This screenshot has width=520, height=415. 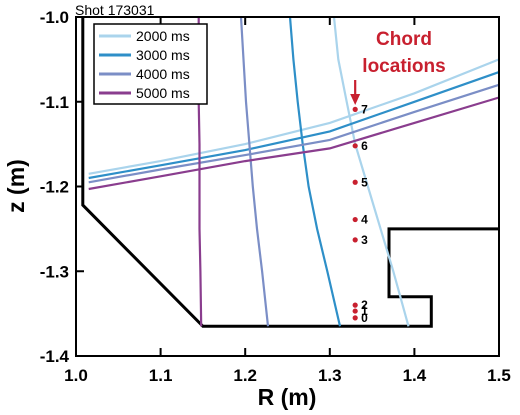 What do you see at coordinates (254, 171) in the screenshot?
I see `series-line-4000-ms-vertical` at bounding box center [254, 171].